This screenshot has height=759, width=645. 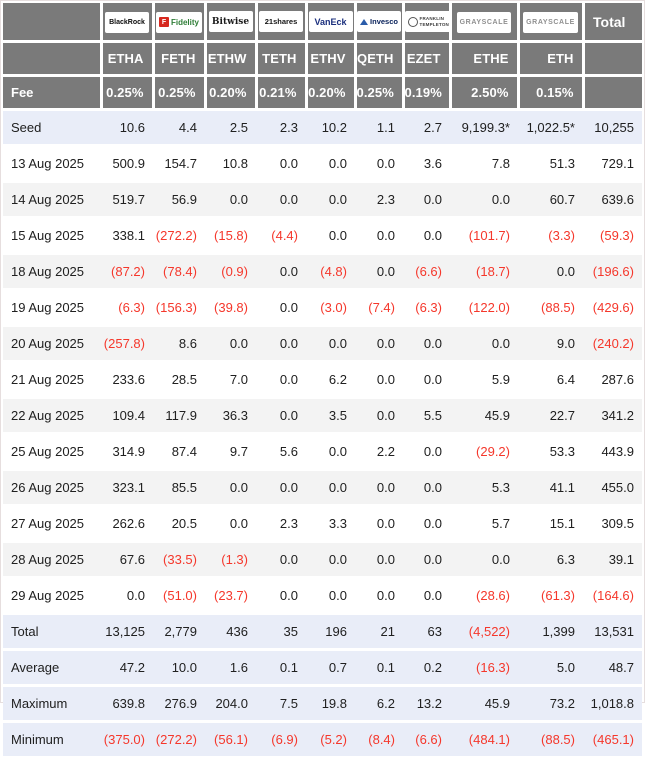 I want to click on row-label: 13 Aug 2025, so click(x=52, y=164).